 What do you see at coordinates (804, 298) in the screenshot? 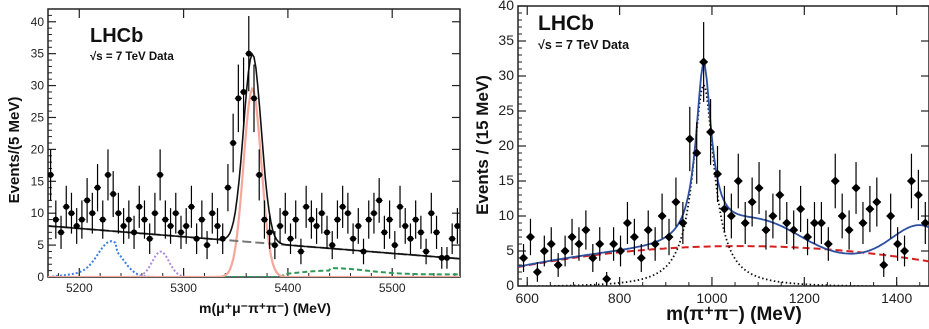
I see `x-tick-label: 1200` at bounding box center [804, 298].